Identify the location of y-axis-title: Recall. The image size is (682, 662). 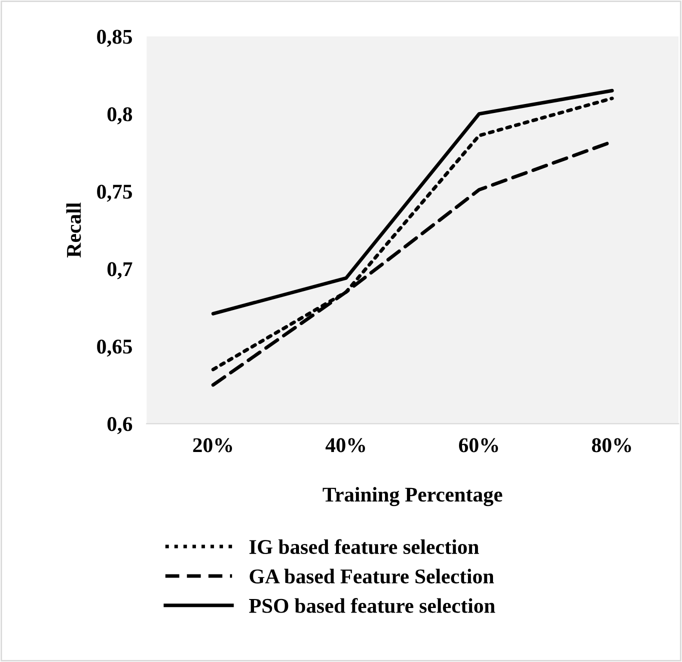
(73, 230).